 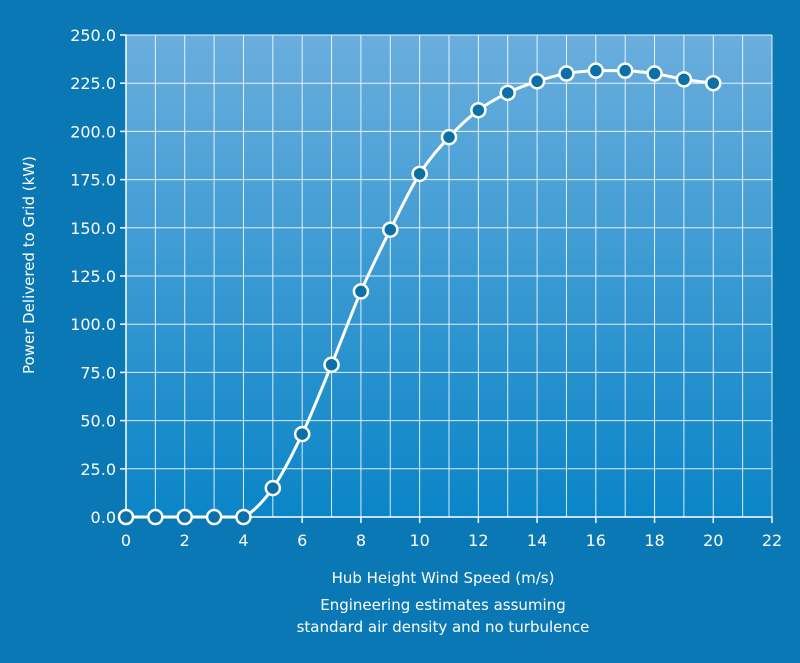 I want to click on x-tick-label: 2, so click(x=185, y=540).